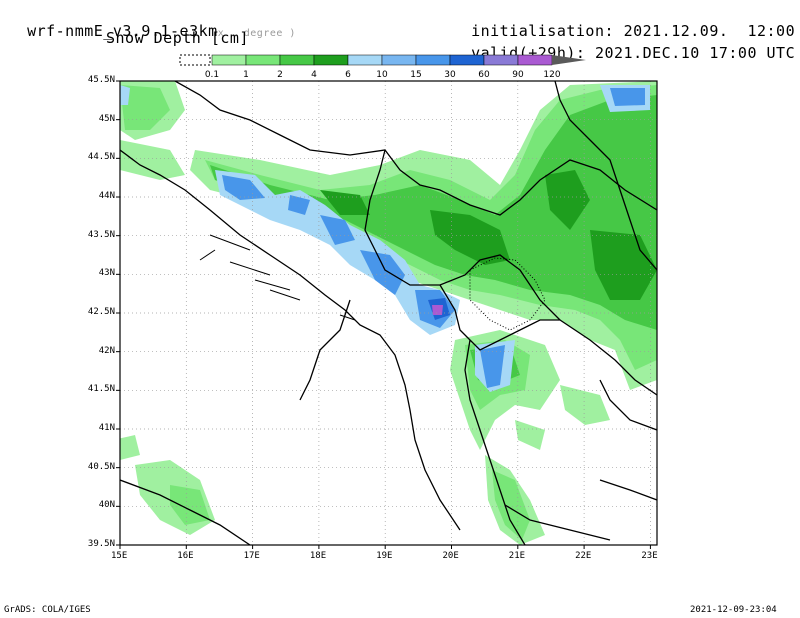  Describe the element at coordinates (101, 312) in the screenshot. I see `lat-label: 42.5N` at that location.